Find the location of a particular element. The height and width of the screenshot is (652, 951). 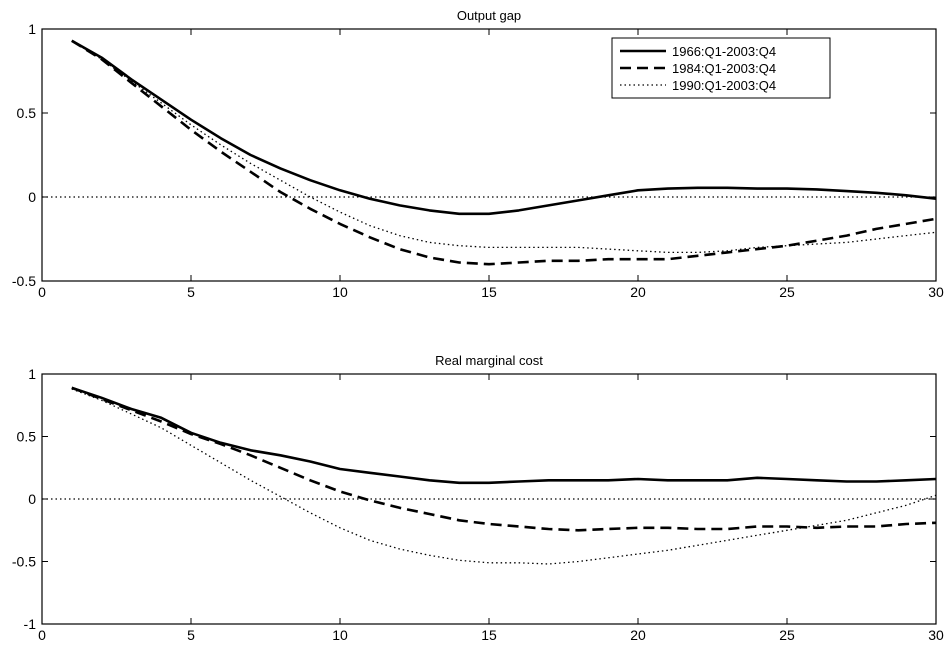

legend-label-1: 1966:Q1-2003:Q4 is located at coordinates (724, 51).